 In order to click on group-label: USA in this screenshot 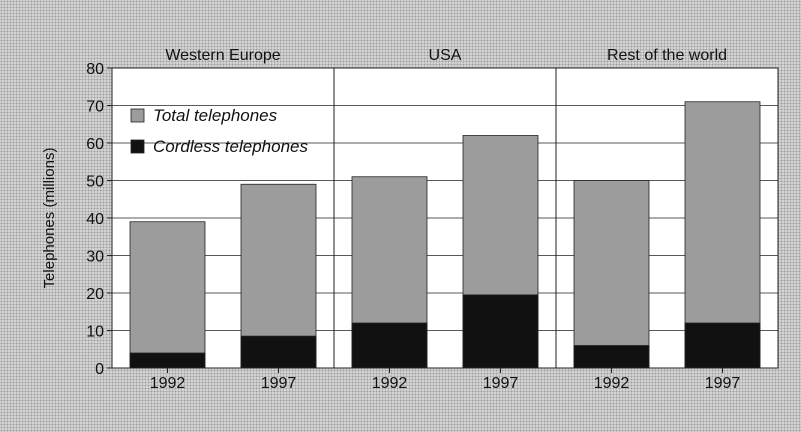, I will do `click(445, 55)`.